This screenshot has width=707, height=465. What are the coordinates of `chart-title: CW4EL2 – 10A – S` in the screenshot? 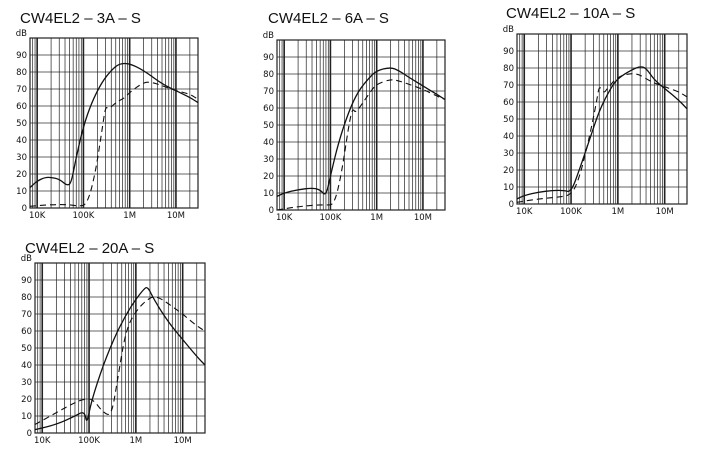 It's located at (571, 13).